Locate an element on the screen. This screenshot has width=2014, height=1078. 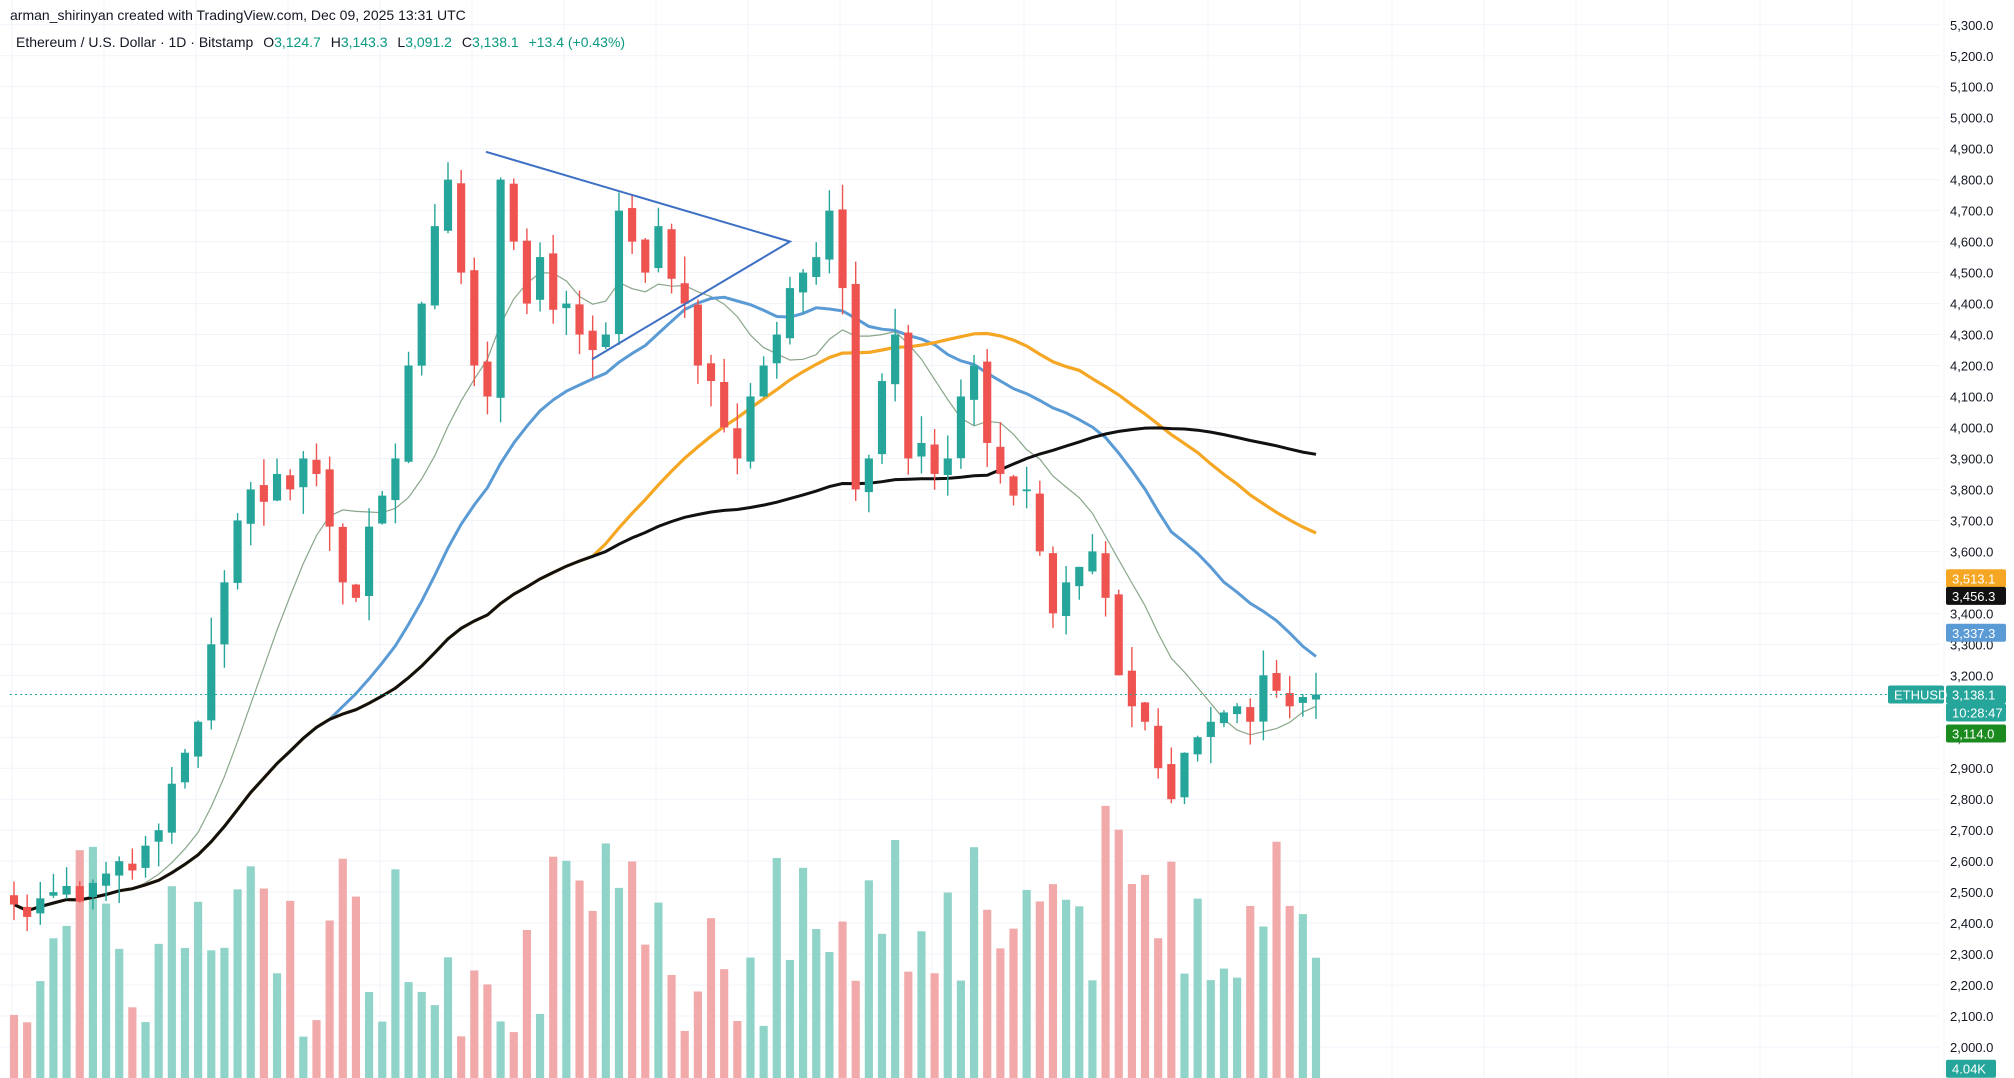
low-value: 3,091.2 is located at coordinates (428, 42).